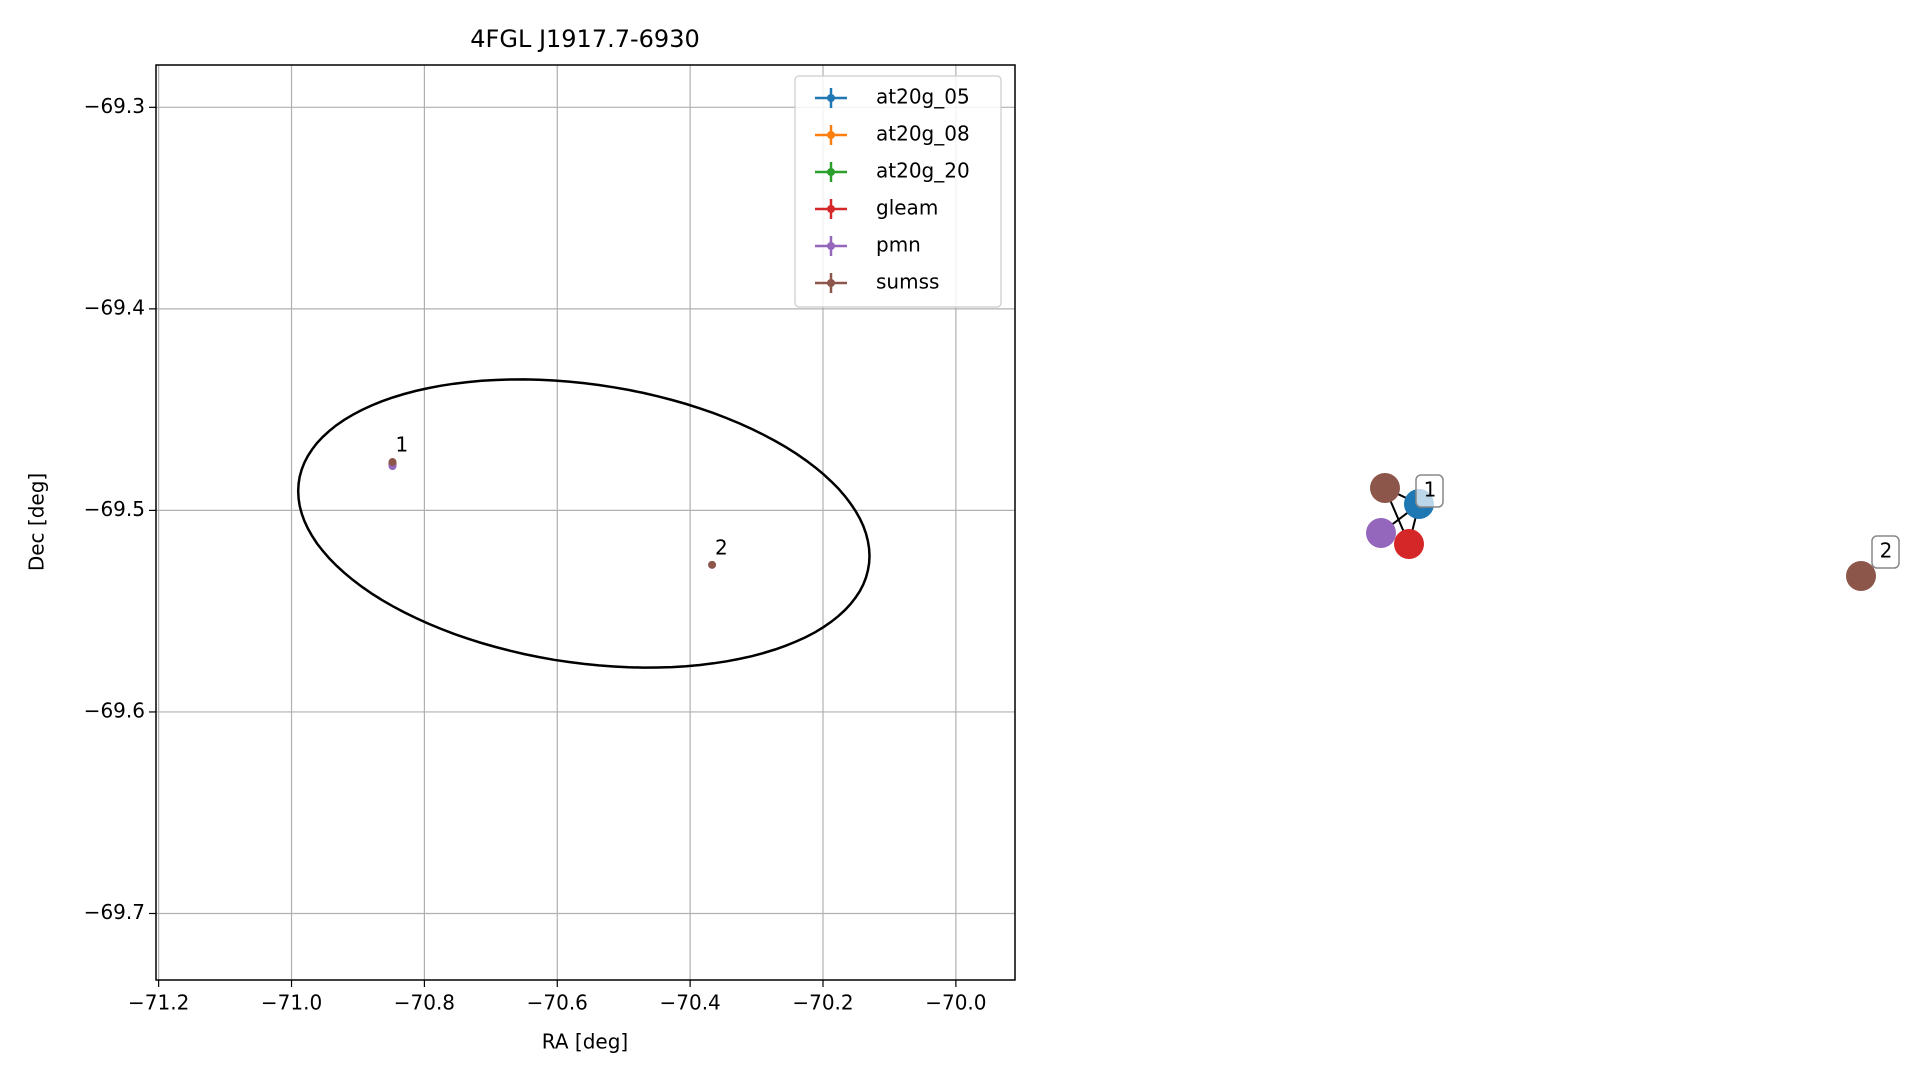  I want to click on x-tick-label: −70.0, so click(955, 1003).